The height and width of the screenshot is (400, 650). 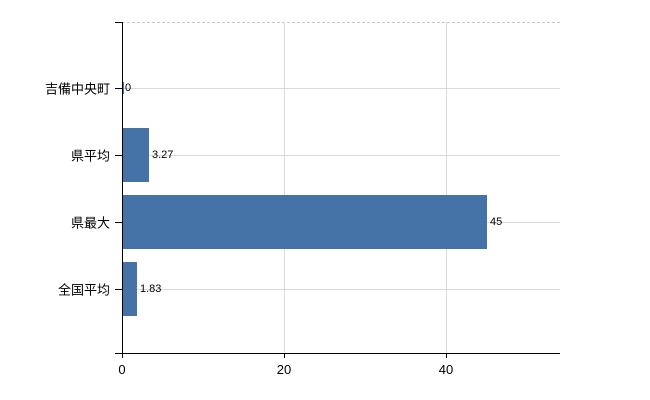 What do you see at coordinates (83, 290) in the screenshot?
I see `category-label: 全国平均` at bounding box center [83, 290].